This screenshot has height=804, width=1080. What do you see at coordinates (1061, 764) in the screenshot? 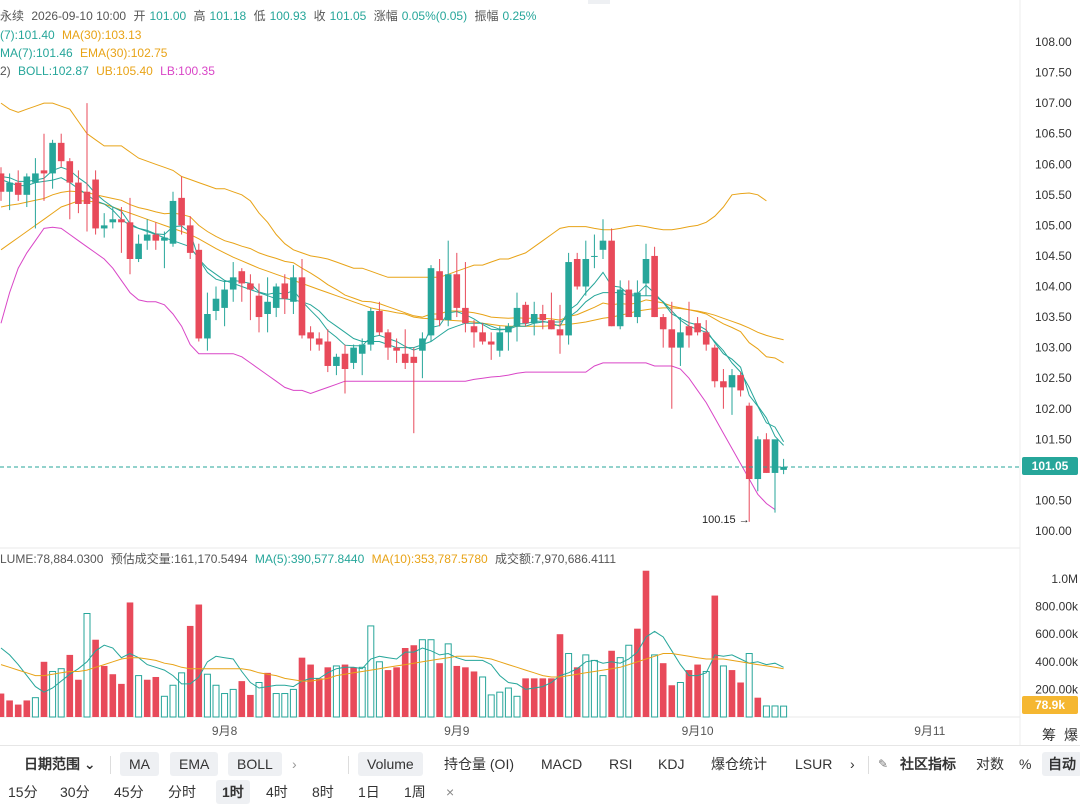
I see `auto-scale-toggle: 自动` at bounding box center [1061, 764].